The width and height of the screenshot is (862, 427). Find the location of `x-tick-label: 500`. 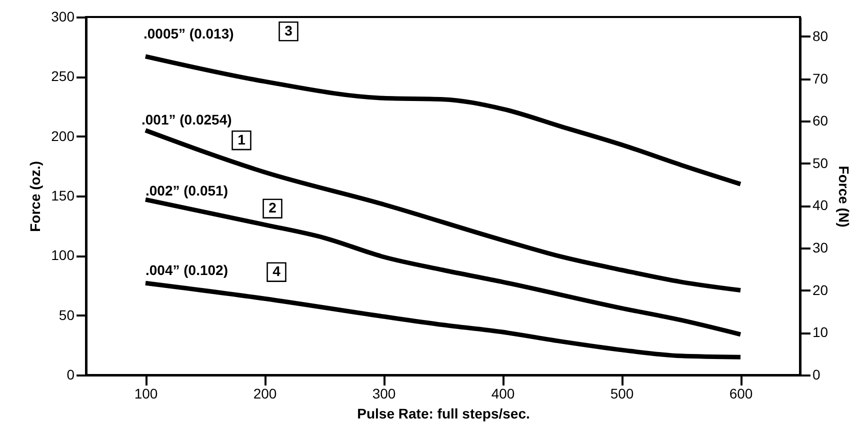

x-tick-label: 500 is located at coordinates (622, 394).